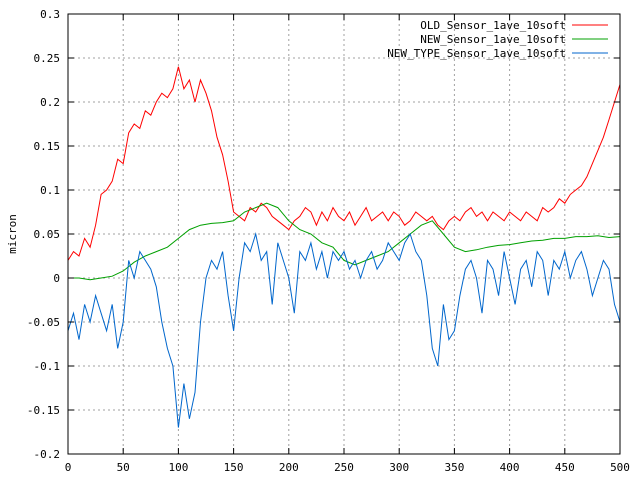 The height and width of the screenshot is (480, 640). I want to click on x-tick-label: 300, so click(399, 467).